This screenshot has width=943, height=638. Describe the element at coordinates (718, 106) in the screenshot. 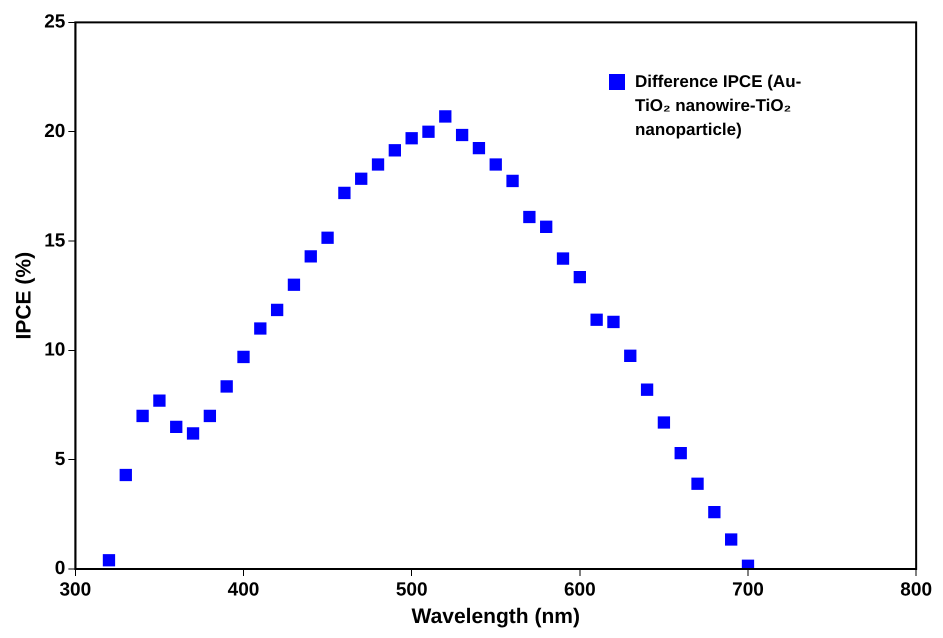

I see `legend-label: Difference IPCE (Au-TiO₂ nanowire-TiO₂ nanoparticle)` at that location.